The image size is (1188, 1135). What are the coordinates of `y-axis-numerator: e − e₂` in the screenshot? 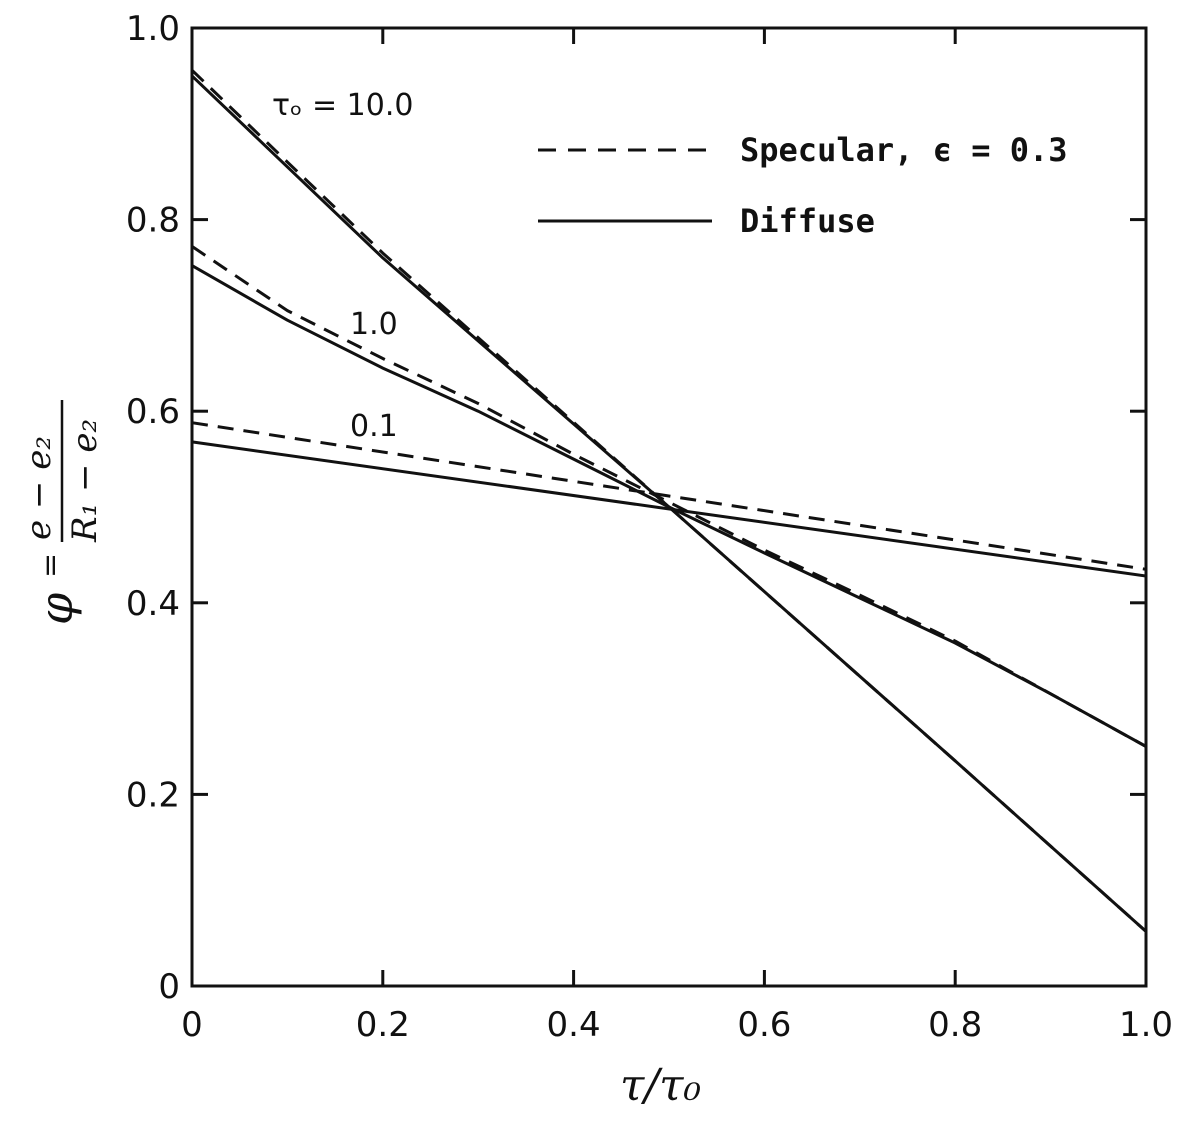 It's located at (39, 488).